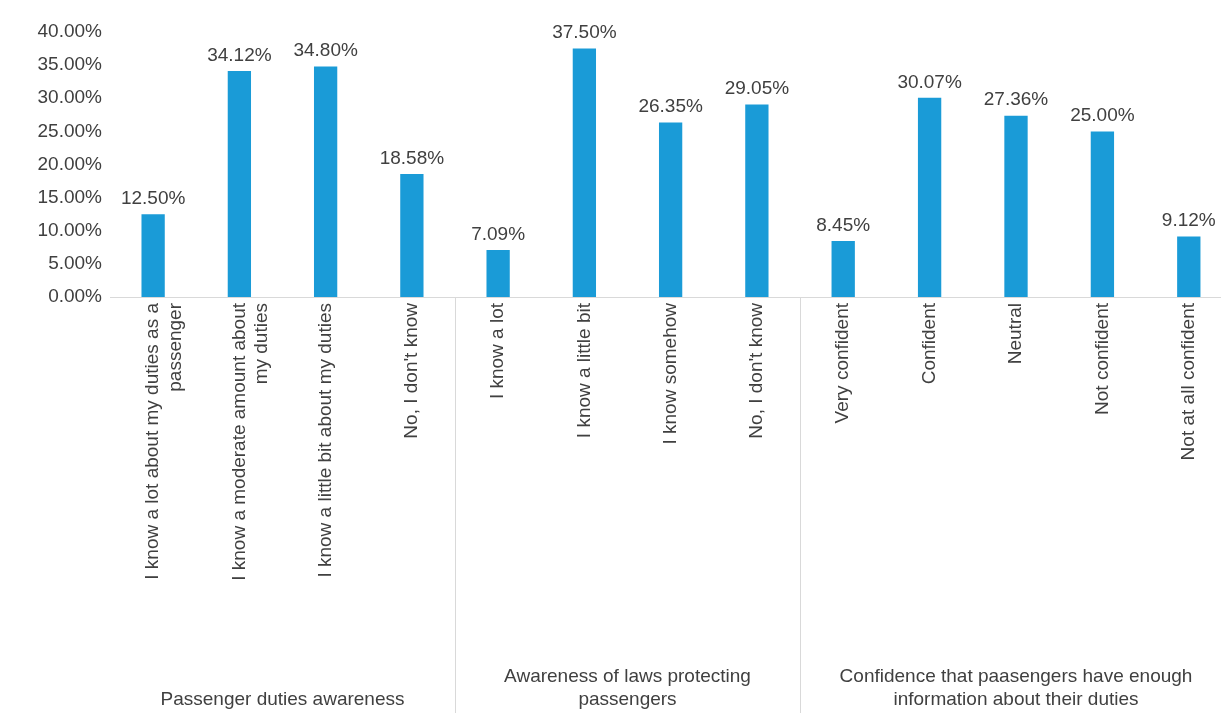 This screenshot has width=1221, height=713. Describe the element at coordinates (670, 106) in the screenshot. I see `data-label: 26.35%` at that location.